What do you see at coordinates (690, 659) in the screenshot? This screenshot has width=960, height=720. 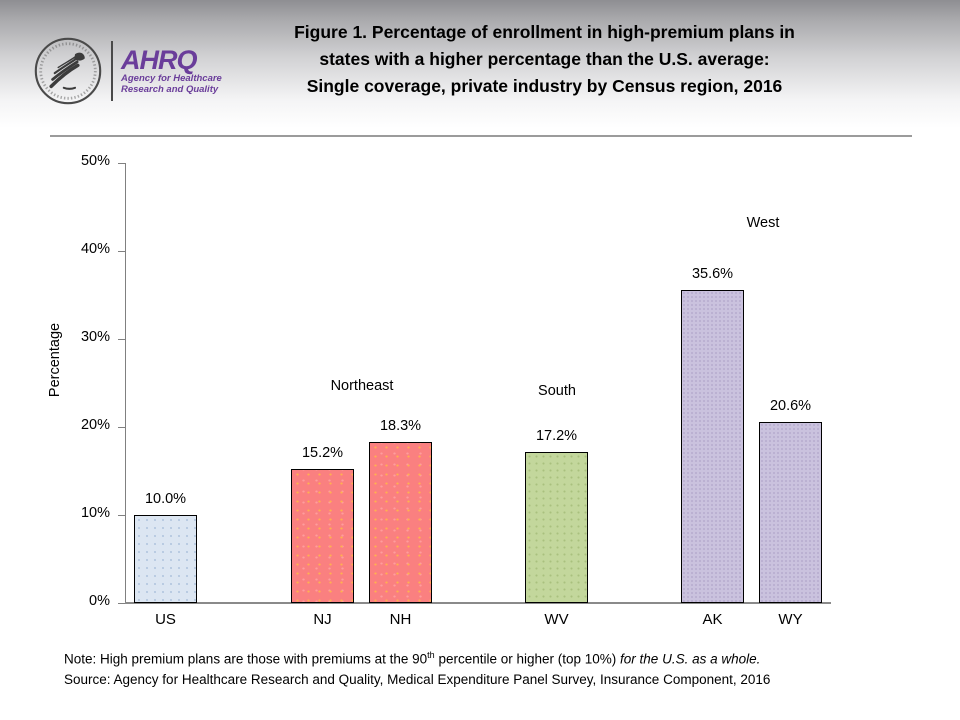 I see `note-italic: for the U.S. as a whole.` at bounding box center [690, 659].